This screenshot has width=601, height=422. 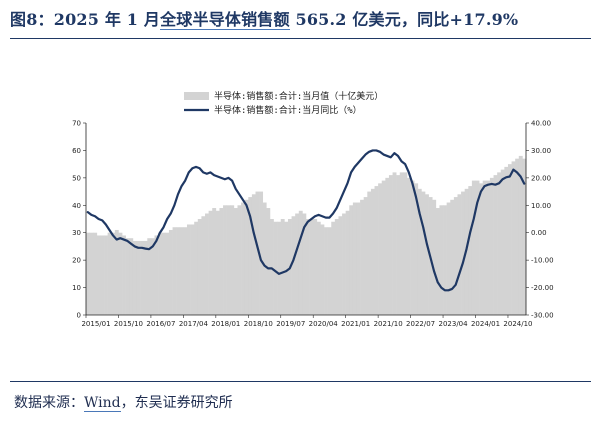 What do you see at coordinates (541, 151) in the screenshot?
I see `y-right-tick-label: 30.00` at bounding box center [541, 151].